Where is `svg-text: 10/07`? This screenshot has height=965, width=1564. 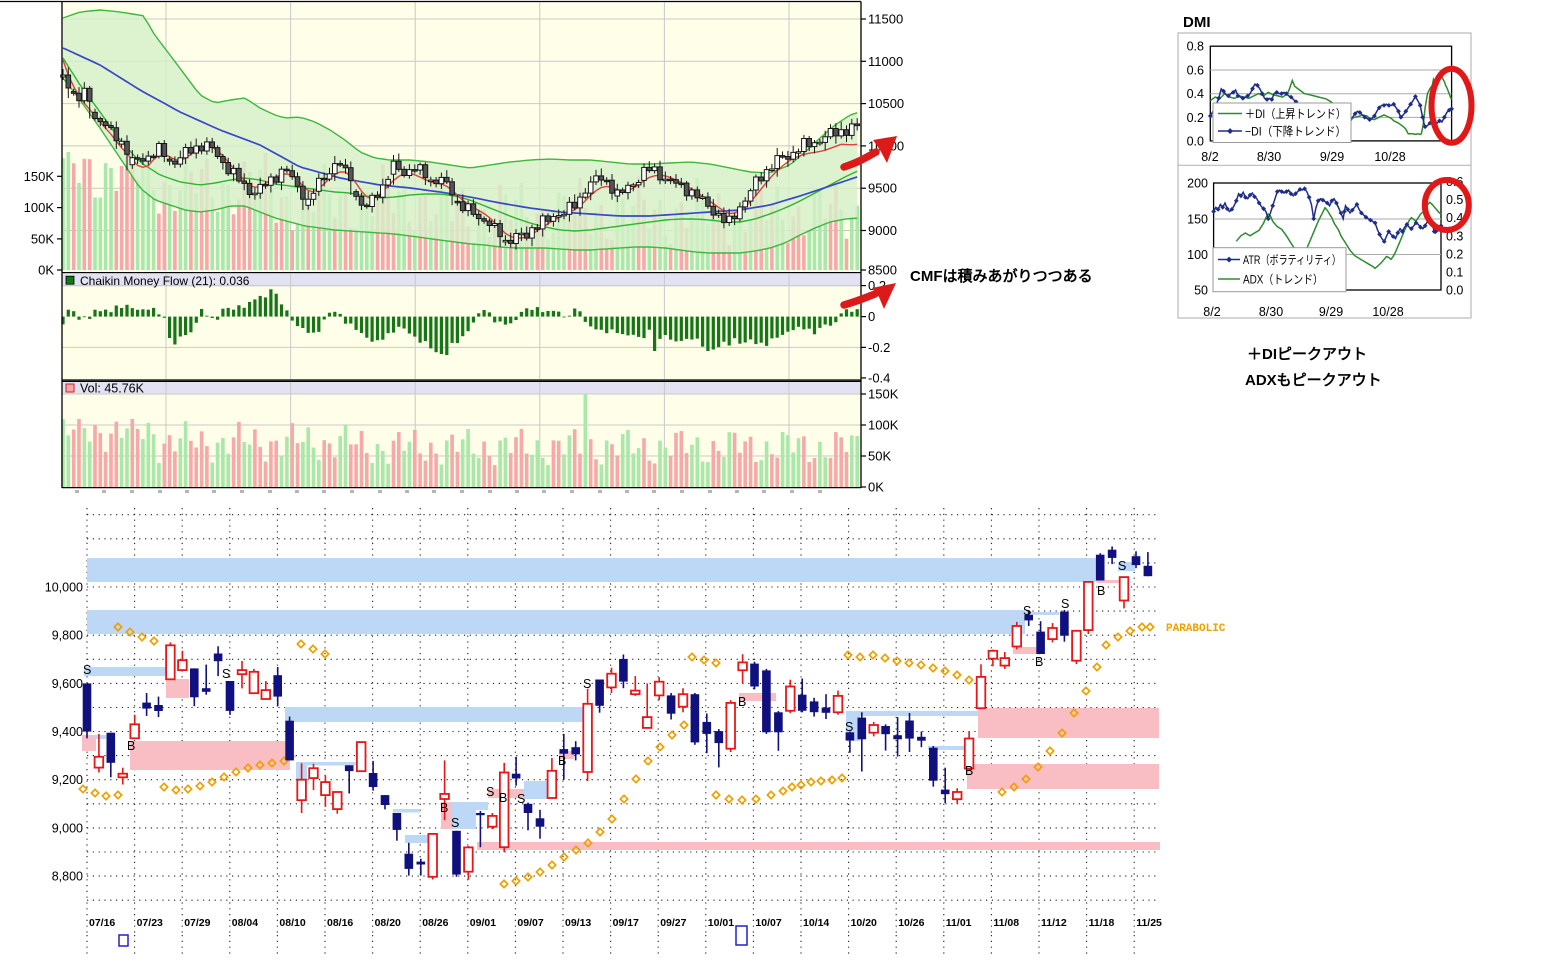
svg-text: 10/07 is located at coordinates (768, 923).